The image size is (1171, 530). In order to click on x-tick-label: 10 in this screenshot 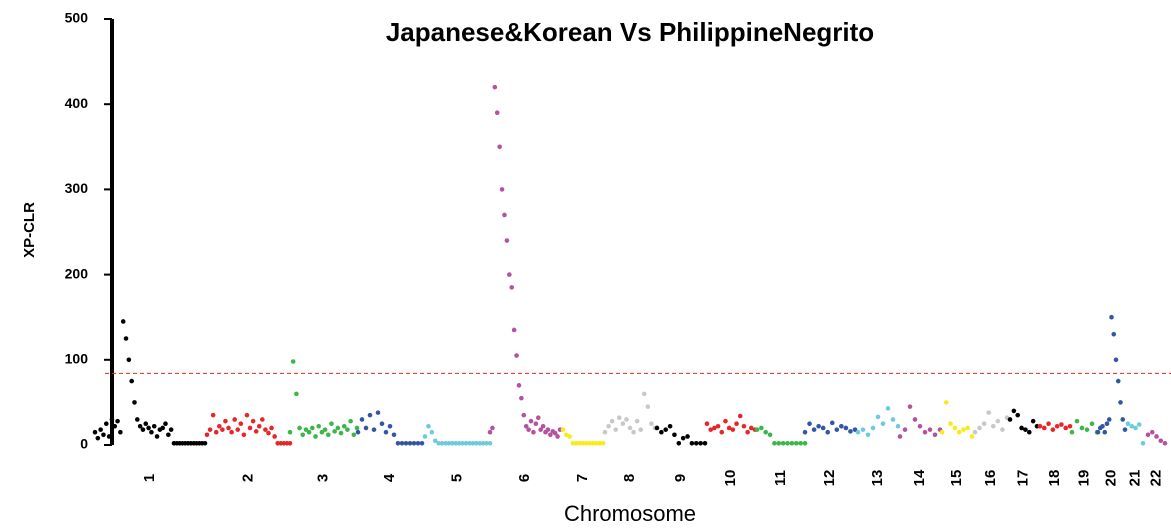, I will do `click(730, 478)`.